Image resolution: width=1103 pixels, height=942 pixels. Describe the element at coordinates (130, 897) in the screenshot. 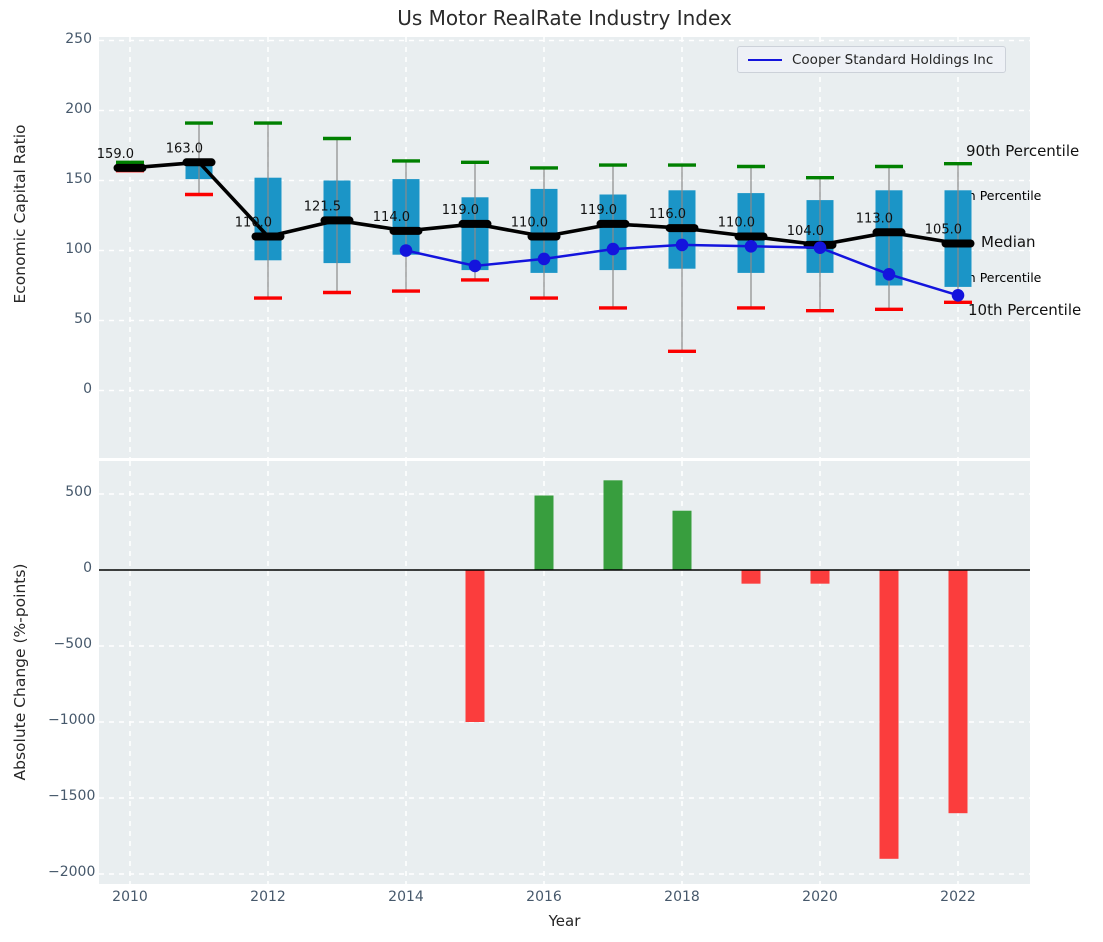

I see `x-tick-label: 2010` at that location.